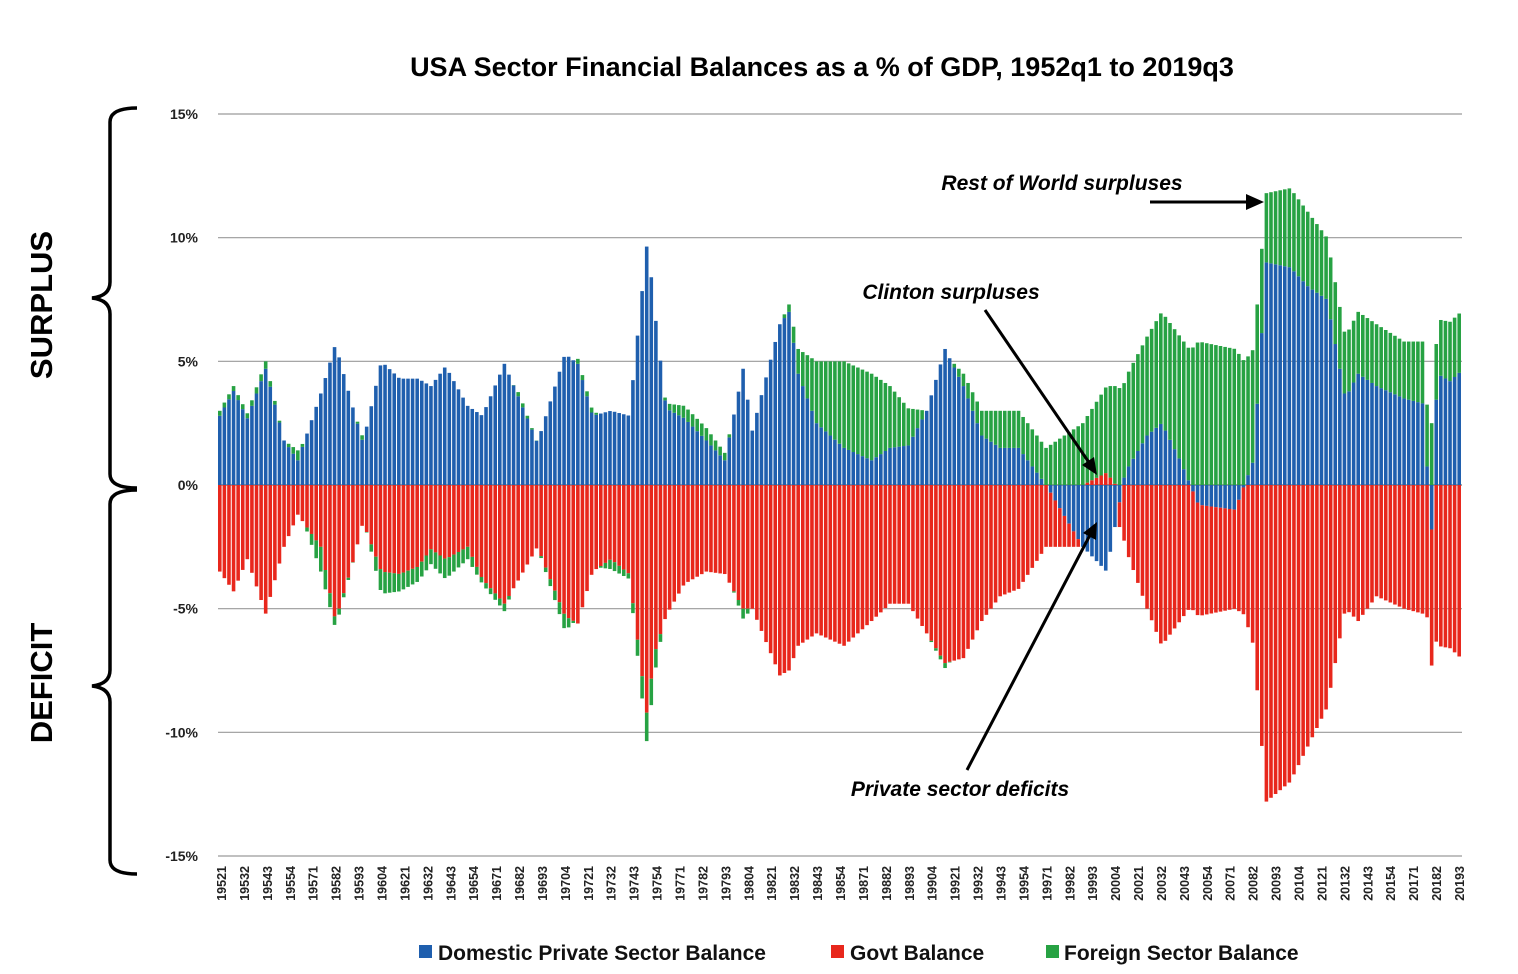 The height and width of the screenshot is (974, 1518). Describe the element at coordinates (887, 883) in the screenshot. I see `x-tick-label: 19882` at that location.